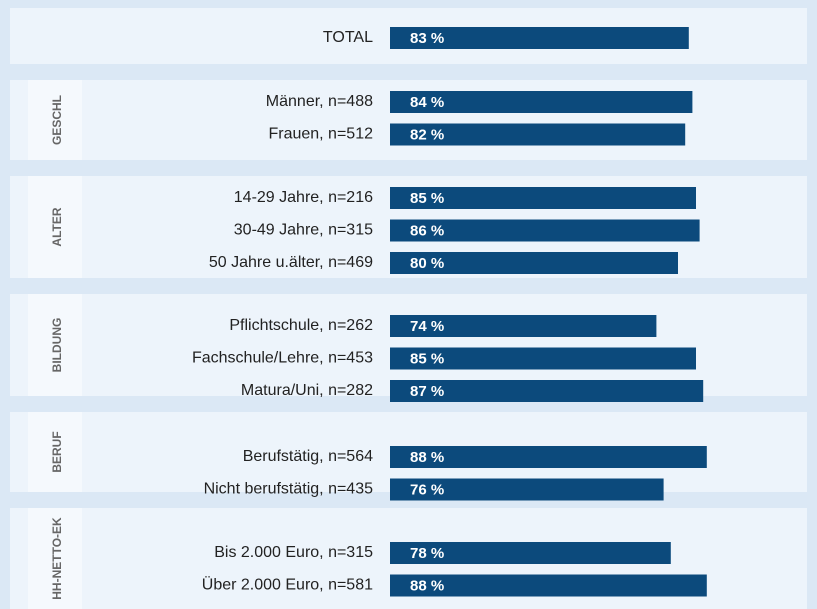 This screenshot has height=609, width=817. What do you see at coordinates (427, 326) in the screenshot?
I see `value-label: 74 %` at bounding box center [427, 326].